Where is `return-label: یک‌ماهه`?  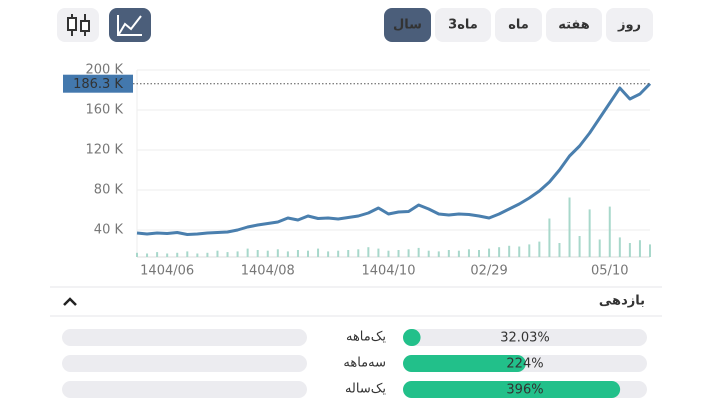
return-label: یک‌ماهه is located at coordinates (366, 337).